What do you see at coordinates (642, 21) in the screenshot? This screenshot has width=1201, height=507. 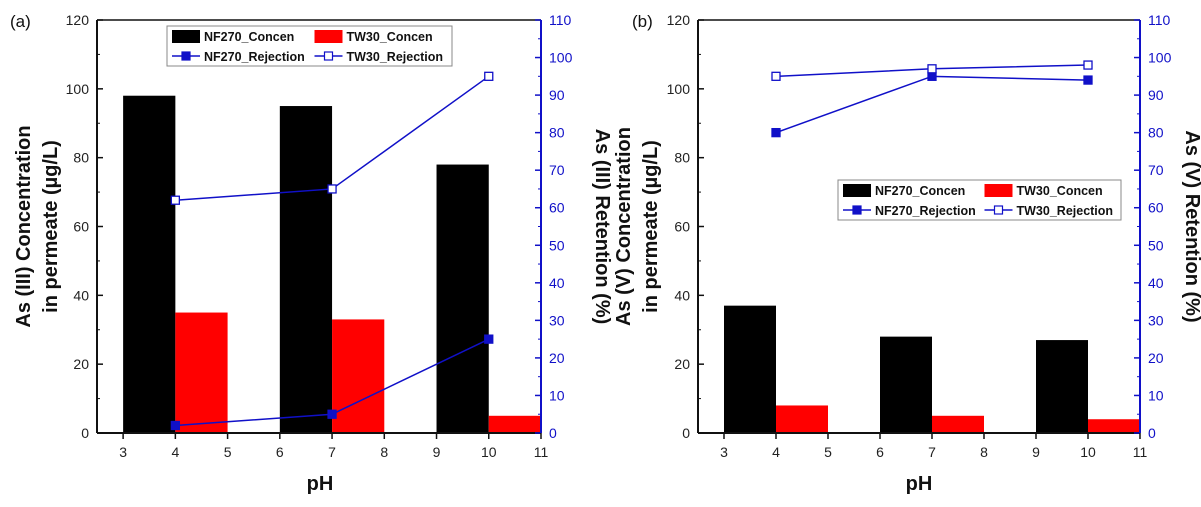 I see `panel-label: (b)` at bounding box center [642, 21].